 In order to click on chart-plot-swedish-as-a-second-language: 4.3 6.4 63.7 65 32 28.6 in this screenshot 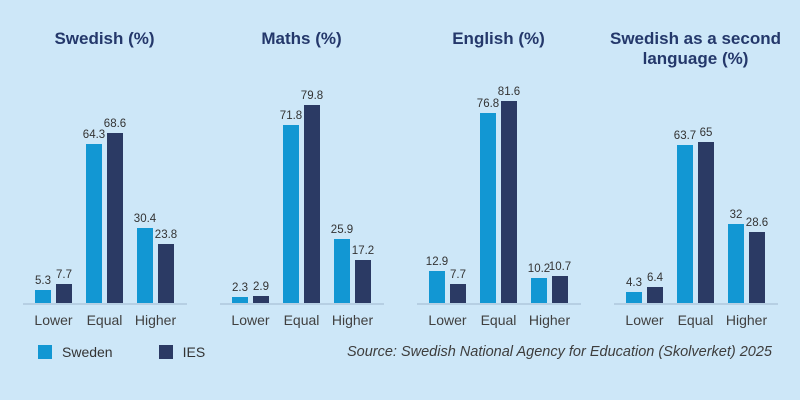, I will do `click(695, 195)`.